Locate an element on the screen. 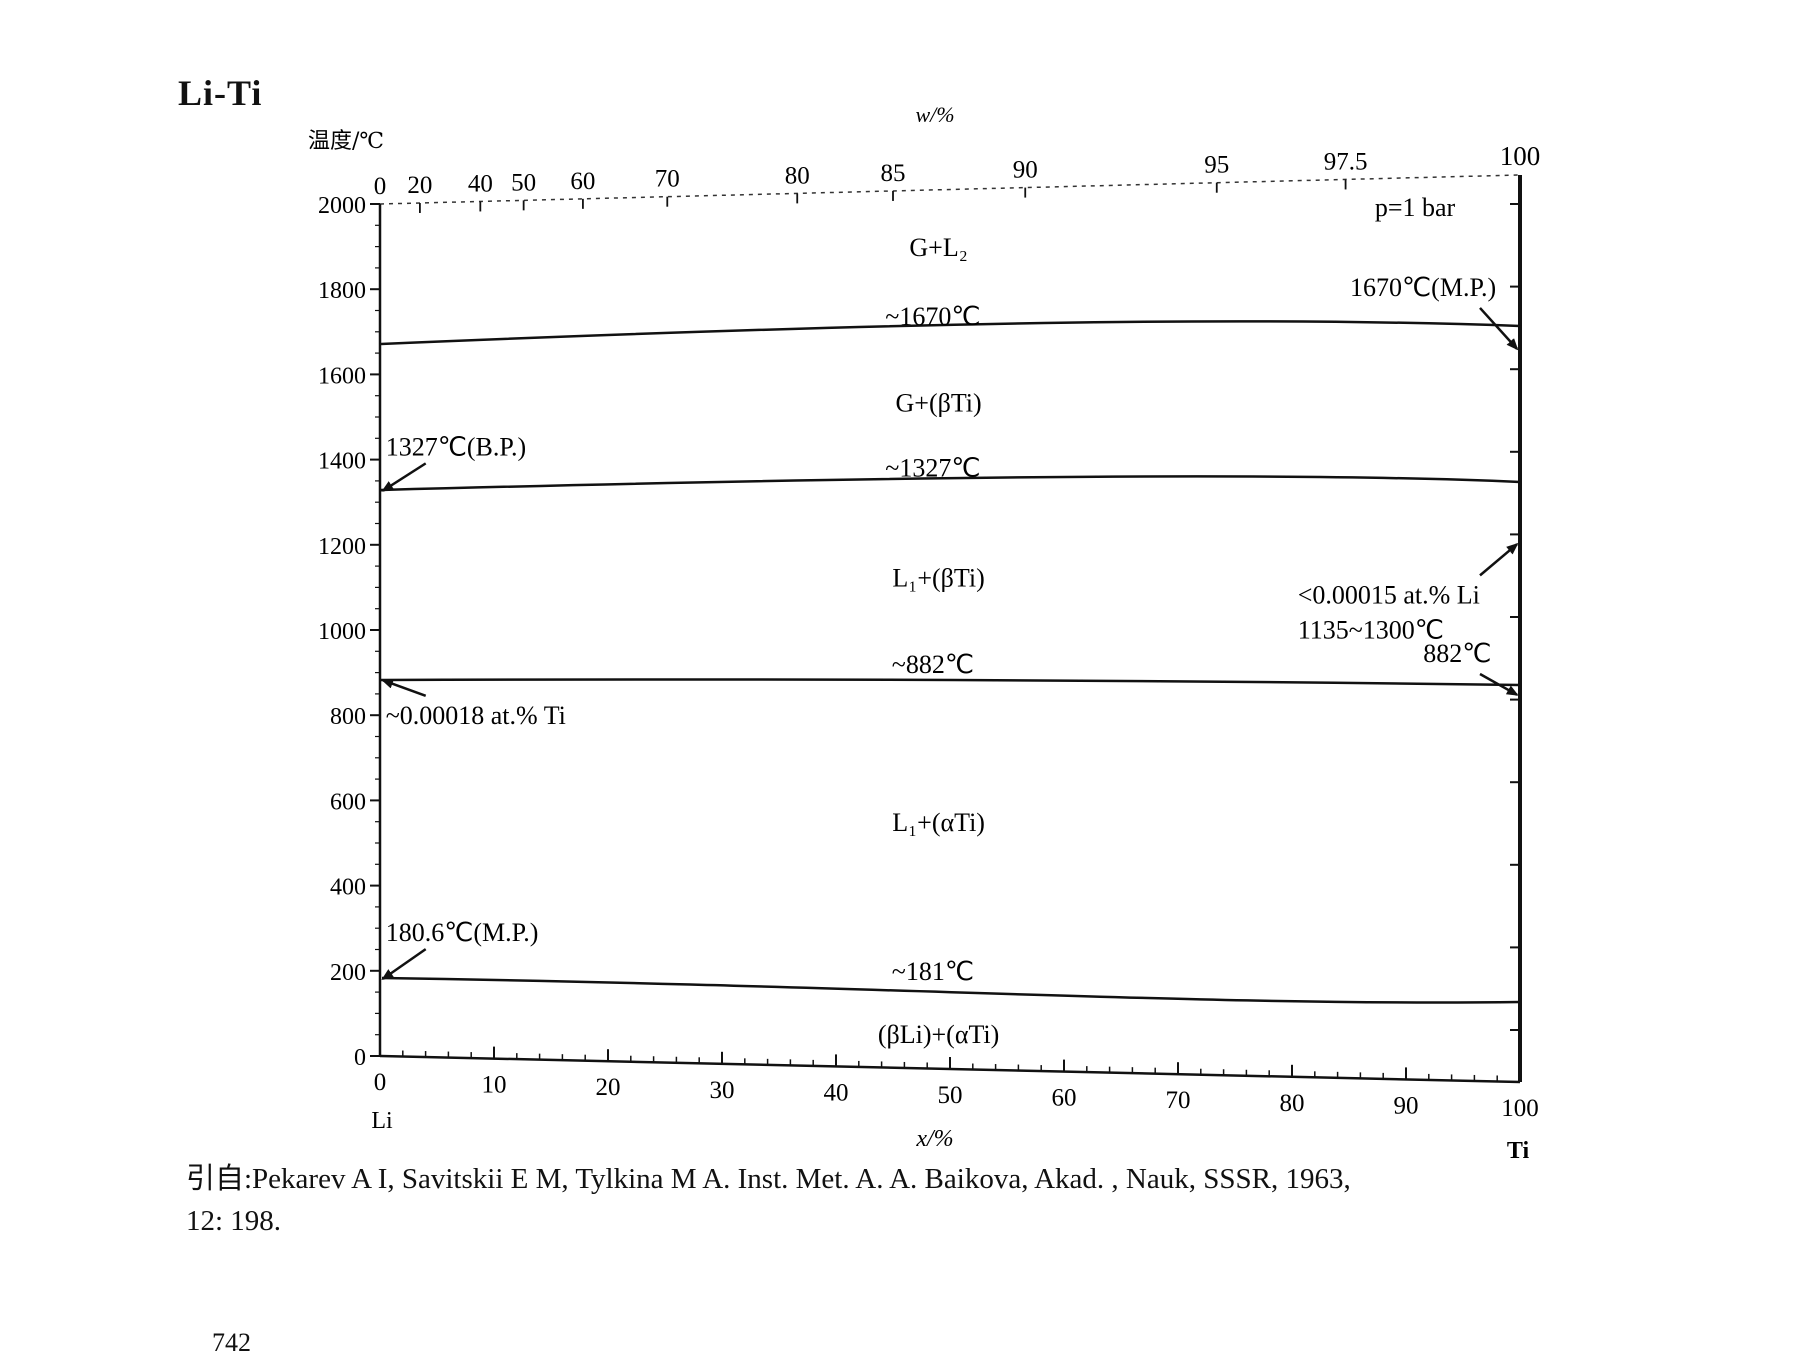 This screenshot has height=1358, width=1795. x-tick-label: 10 is located at coordinates (494, 1085).